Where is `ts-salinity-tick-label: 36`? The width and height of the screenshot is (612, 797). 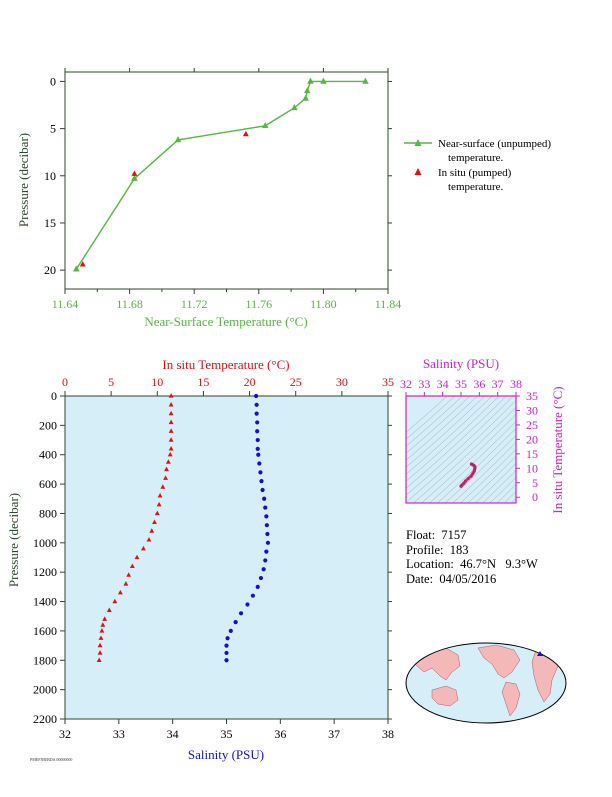 ts-salinity-tick-label: 36 is located at coordinates (479, 384).